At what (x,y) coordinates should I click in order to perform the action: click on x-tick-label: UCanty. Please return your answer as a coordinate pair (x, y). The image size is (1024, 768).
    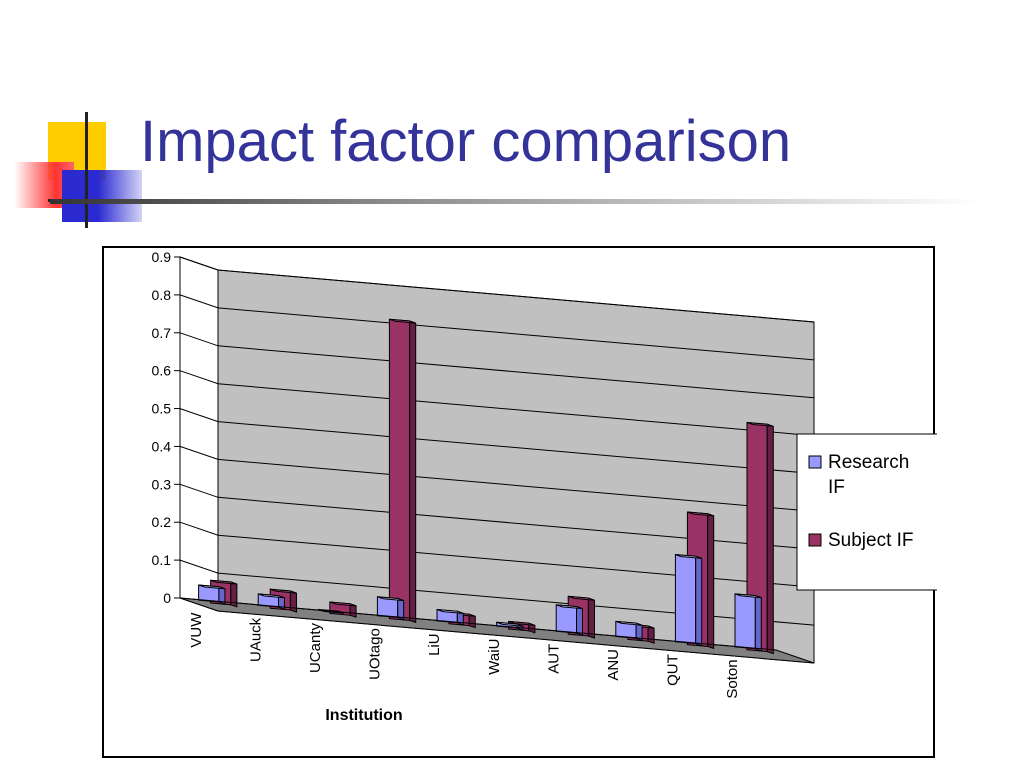
    Looking at the image, I should click on (315, 648).